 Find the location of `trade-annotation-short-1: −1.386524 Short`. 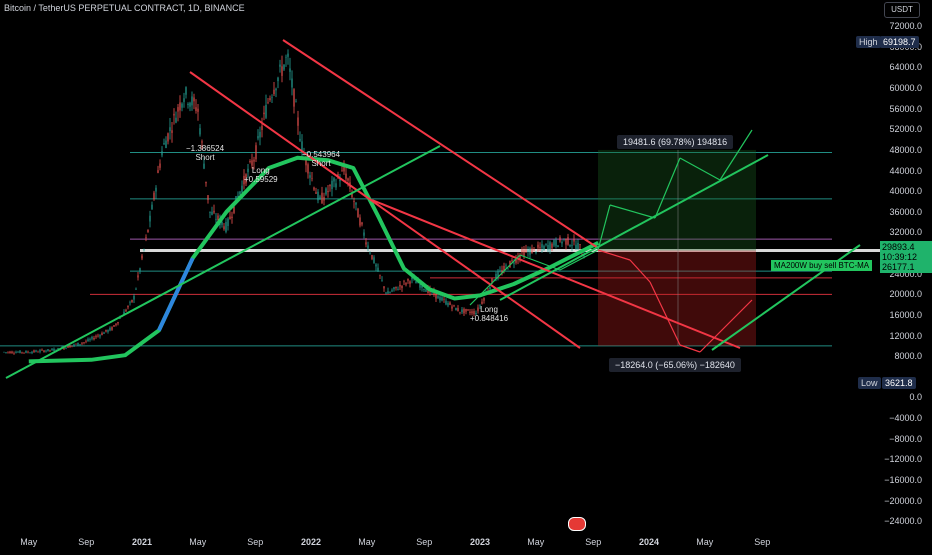

trade-annotation-short-1: −1.386524 Short is located at coordinates (205, 153).